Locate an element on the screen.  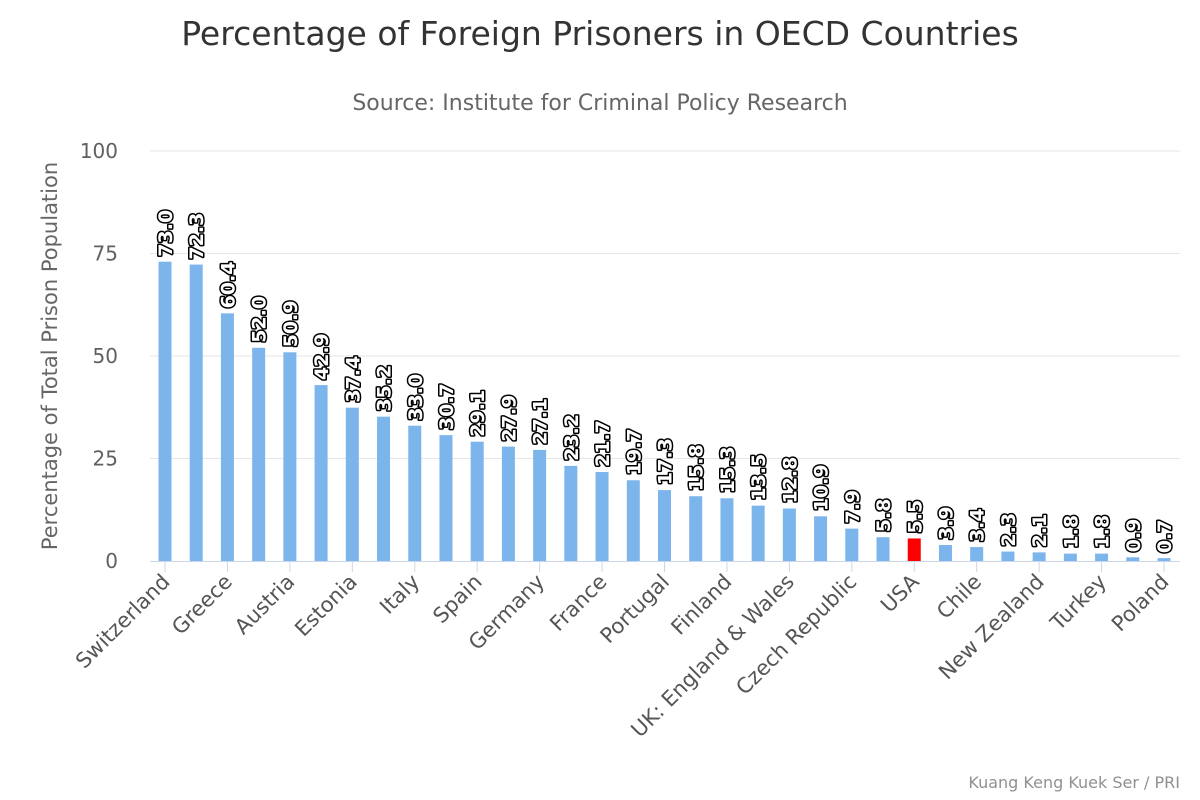
data-label: 2.3 is located at coordinates (1009, 530).